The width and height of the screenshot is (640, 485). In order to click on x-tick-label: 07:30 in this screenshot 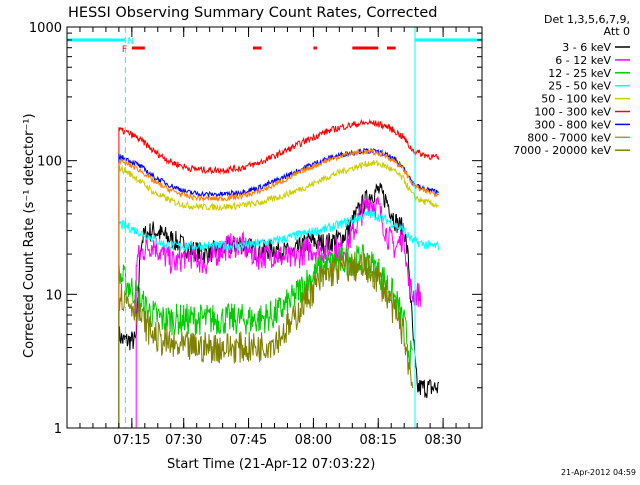, I will do `click(183, 440)`.